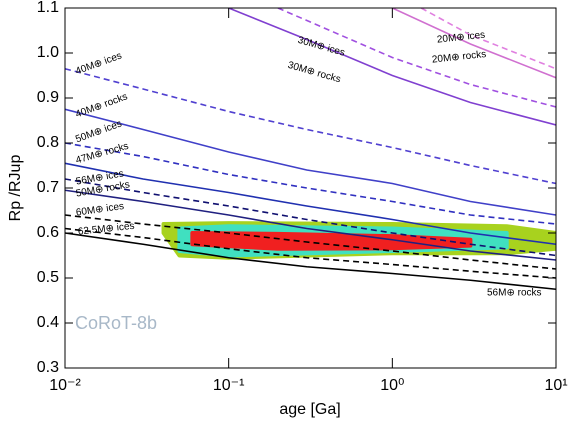 This screenshot has height=422, width=569. Describe the element at coordinates (65, 385) in the screenshot. I see `x-tick-label: 10⁻²` at that location.